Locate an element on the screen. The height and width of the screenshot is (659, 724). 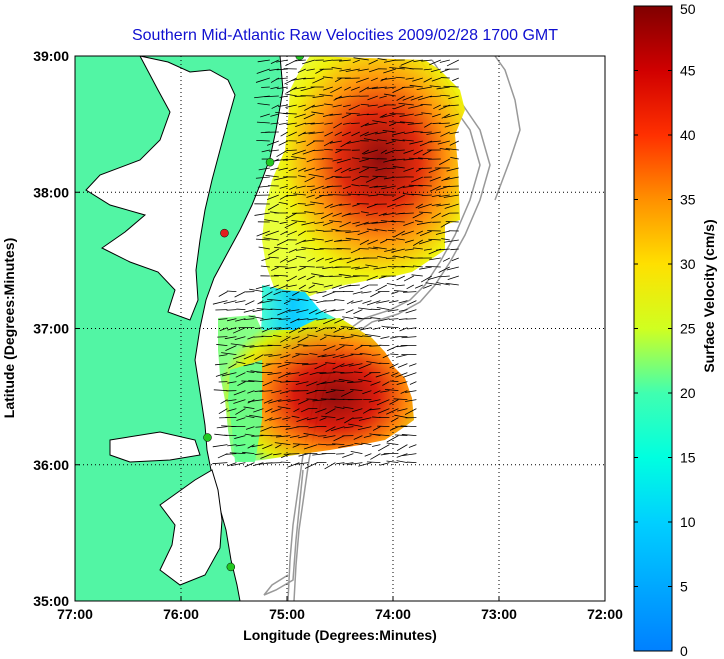
y-axis-label: Latitude (Degrees:Minutes) is located at coordinates (9, 328).